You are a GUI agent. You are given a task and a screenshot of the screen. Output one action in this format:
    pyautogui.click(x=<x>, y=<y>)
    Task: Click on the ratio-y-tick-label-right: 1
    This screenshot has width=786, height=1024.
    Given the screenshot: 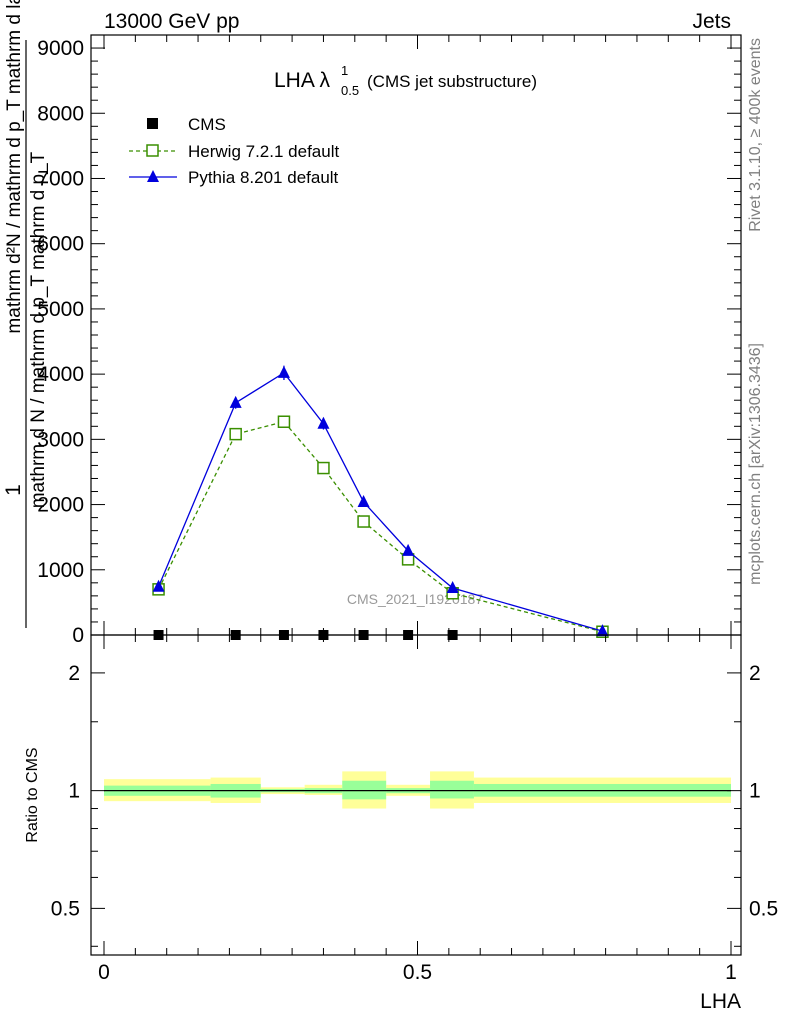 What is the action you would take?
    pyautogui.click(x=755, y=791)
    